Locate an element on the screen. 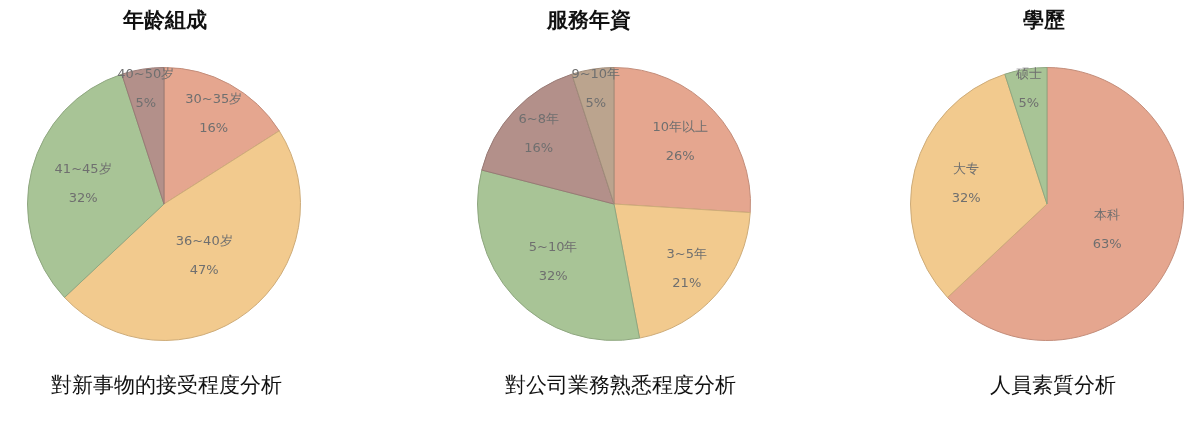  chart-title: 年龄組成 is located at coordinates (165, 20).